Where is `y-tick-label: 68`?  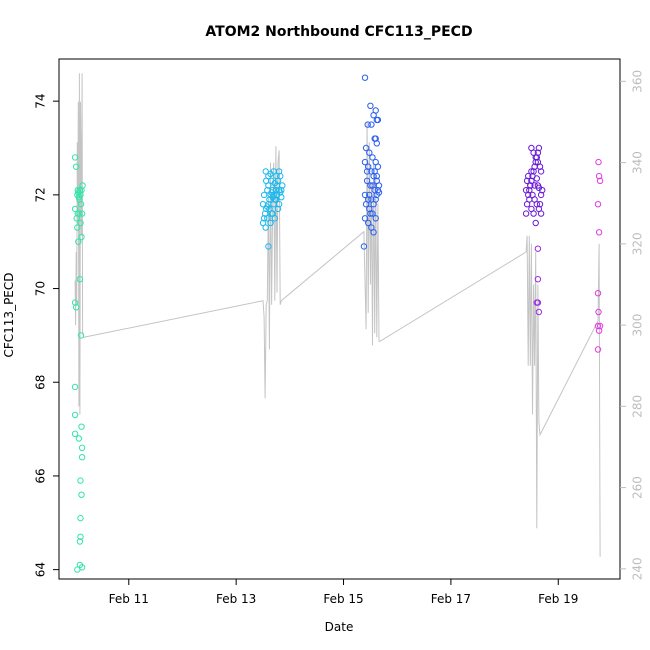
y-tick-label: 68 is located at coordinates (41, 382).